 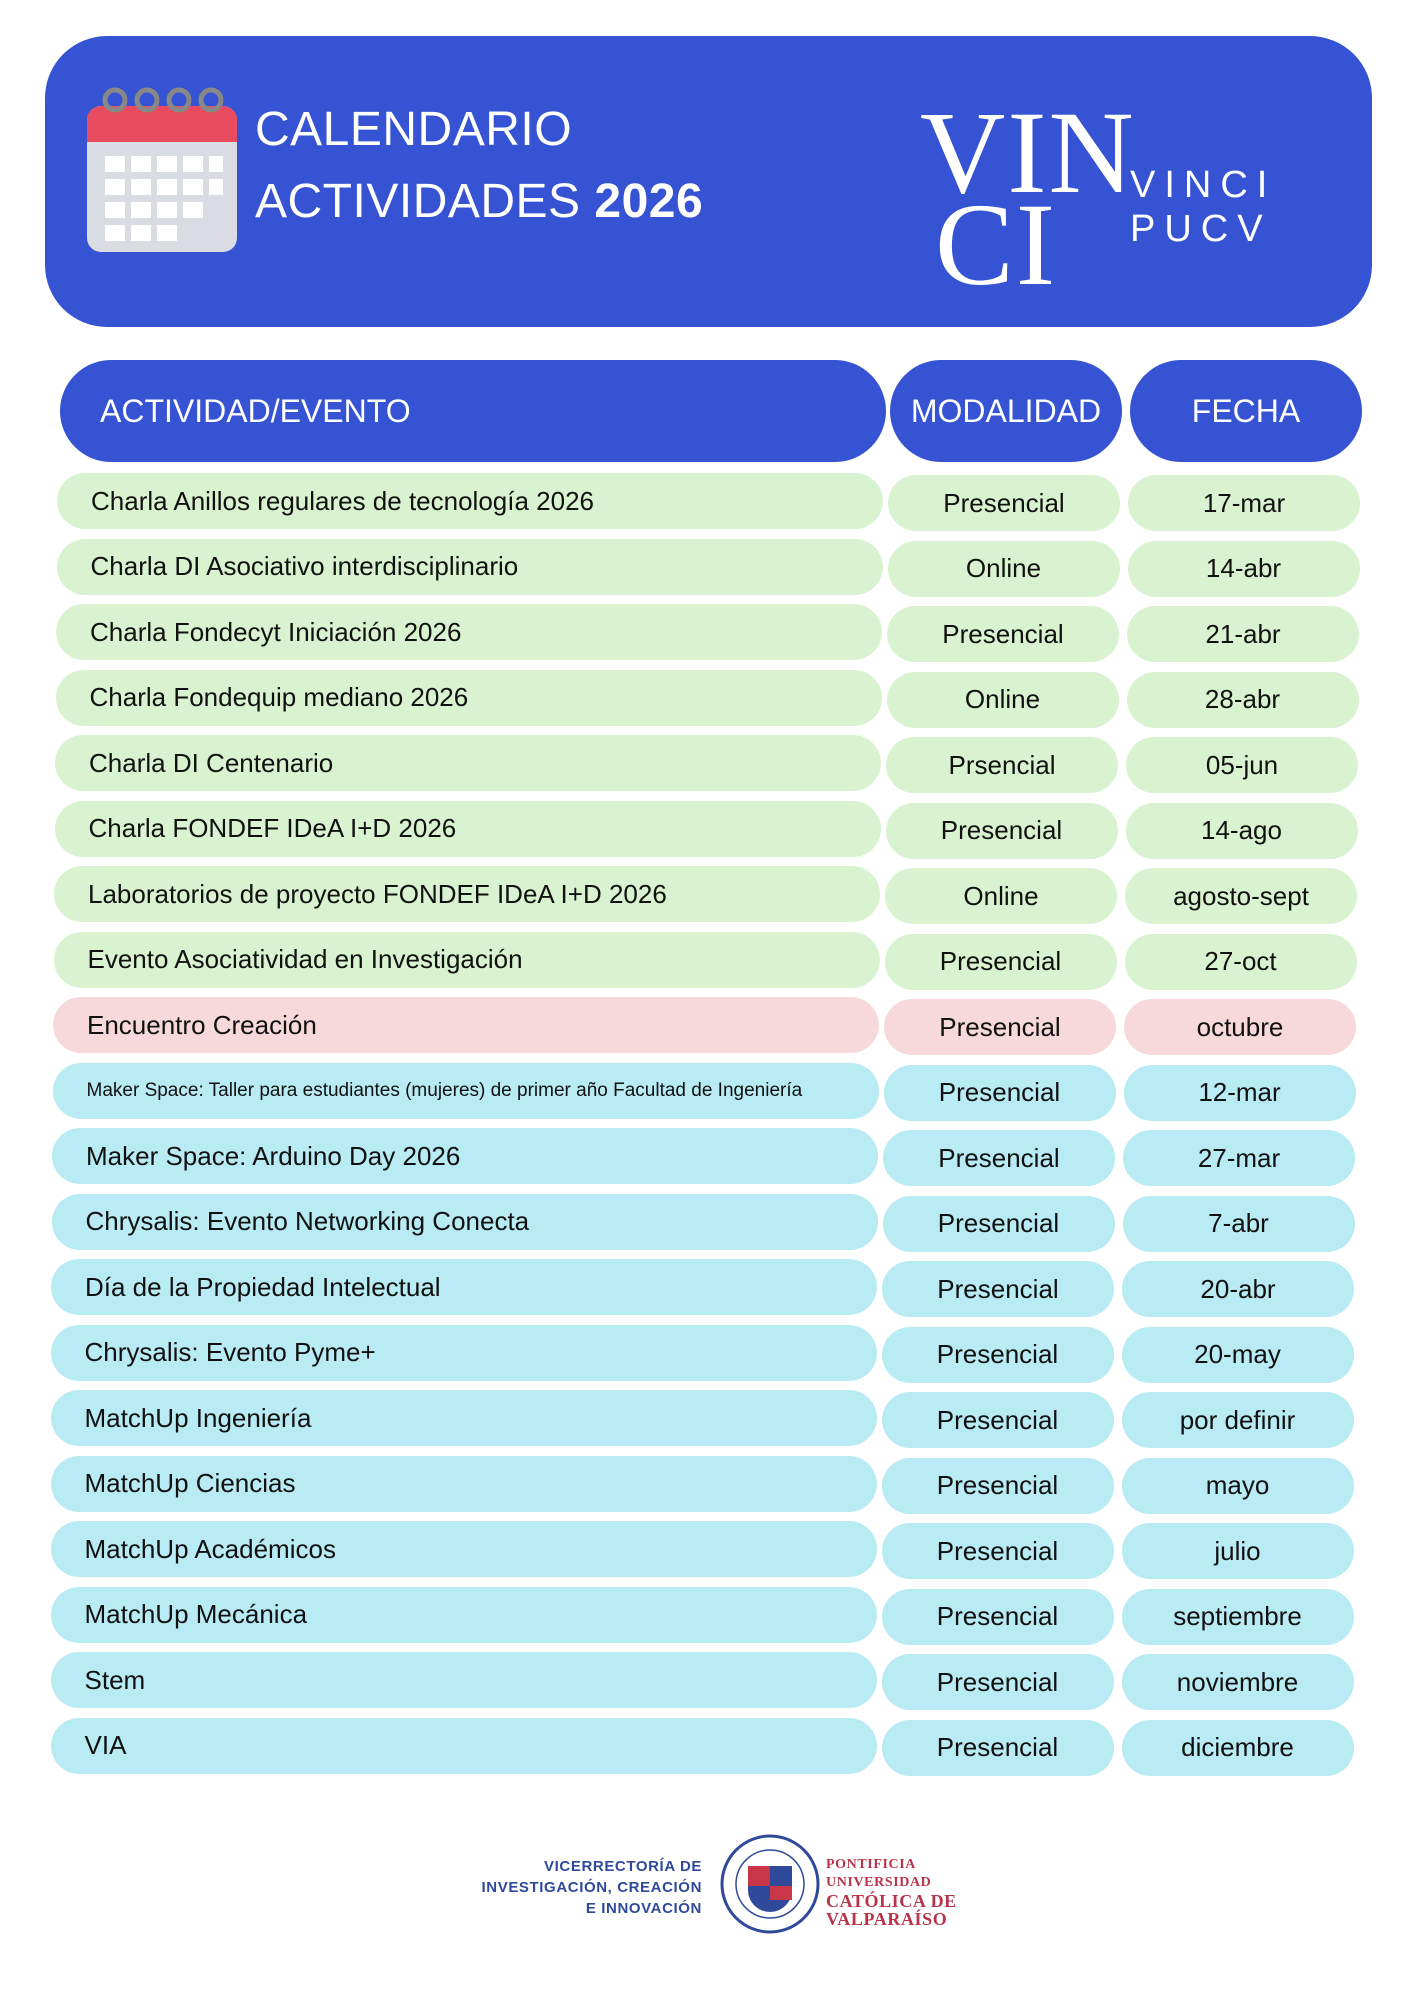 I want to click on date-cell: 28-abr, so click(x=1242, y=699).